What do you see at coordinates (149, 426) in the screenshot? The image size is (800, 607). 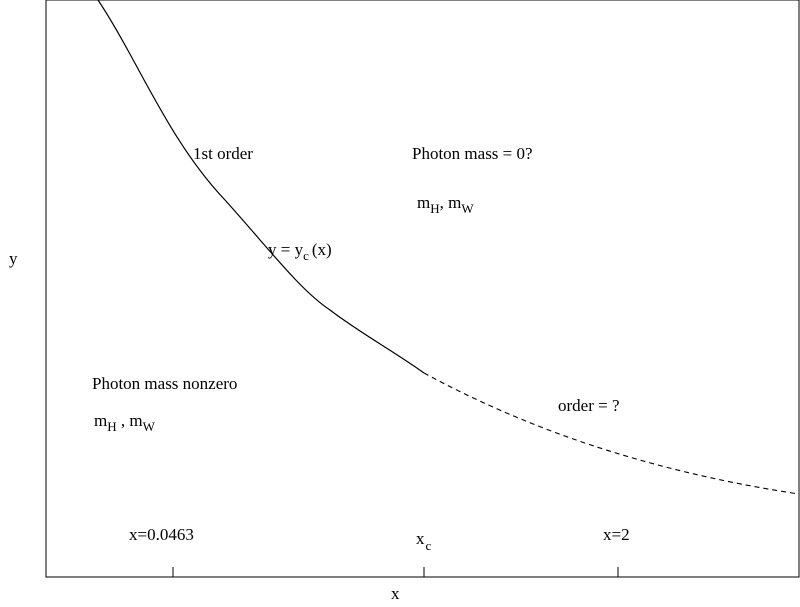 I see `massive-mass-2-sub: W` at bounding box center [149, 426].